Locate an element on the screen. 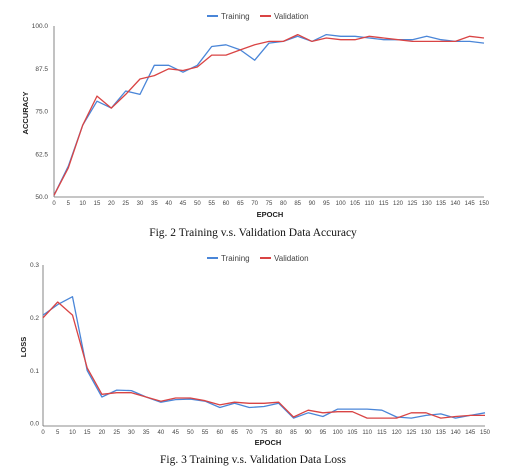  loss-x-tick-label: 140 is located at coordinates (456, 433).